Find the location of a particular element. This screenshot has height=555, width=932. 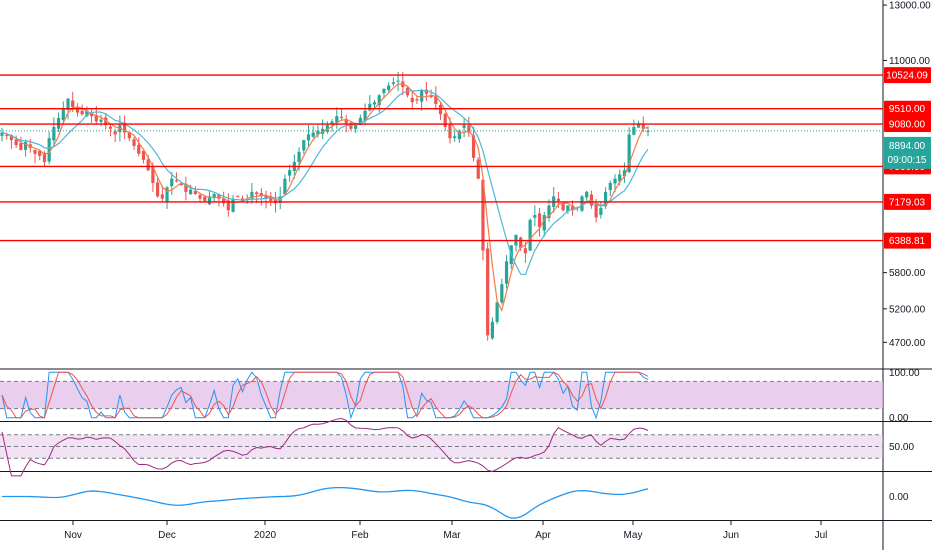

level-label: 7179.03 is located at coordinates (907, 202).